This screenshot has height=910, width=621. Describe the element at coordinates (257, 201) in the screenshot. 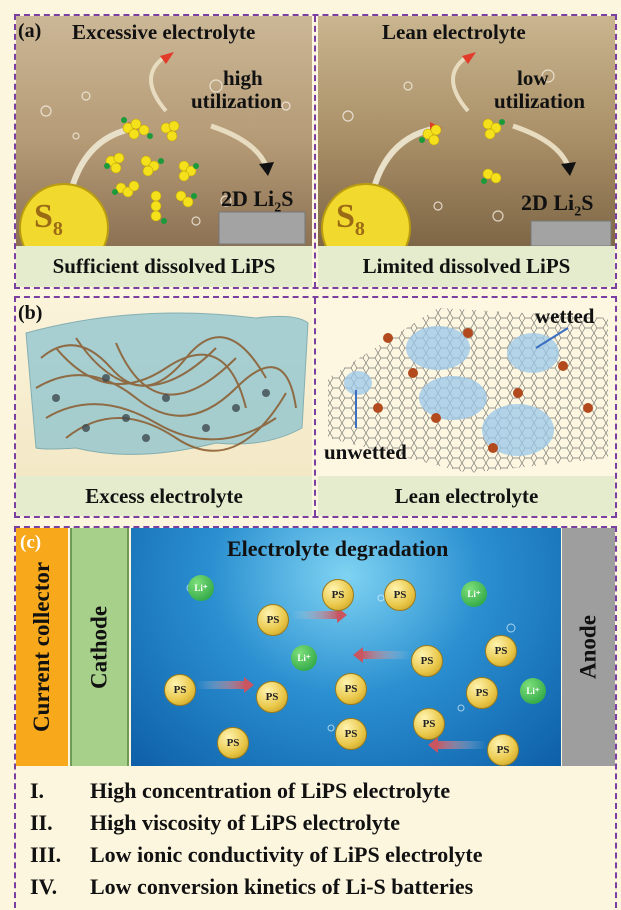

I see `panel-a-left-product-label: 2D Li2S` at that location.